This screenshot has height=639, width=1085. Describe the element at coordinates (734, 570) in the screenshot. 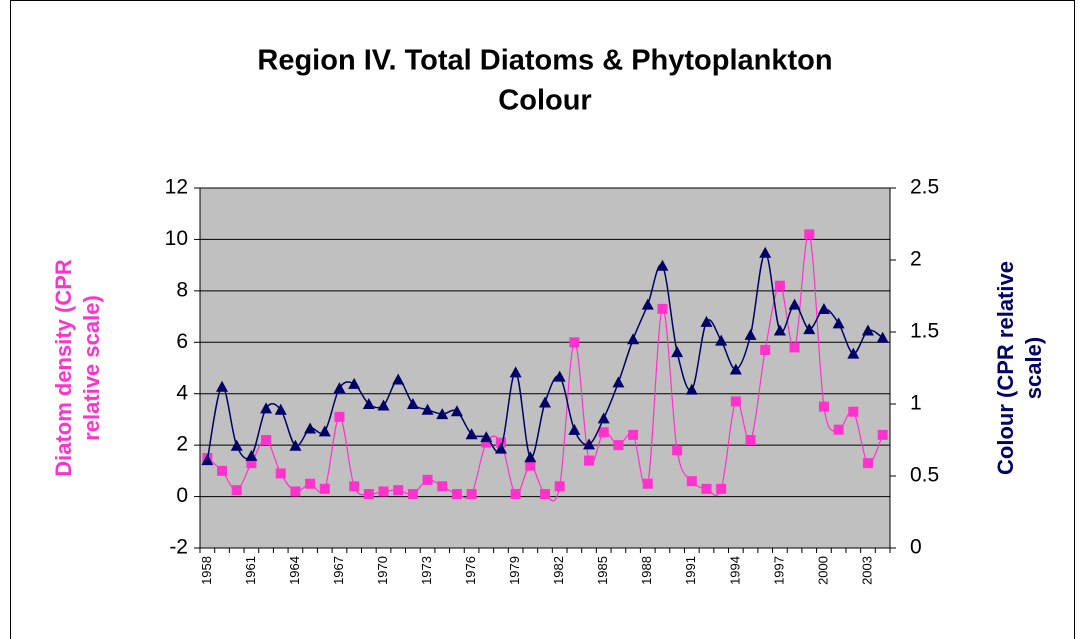

I see `x-tick-label: 1994` at that location.